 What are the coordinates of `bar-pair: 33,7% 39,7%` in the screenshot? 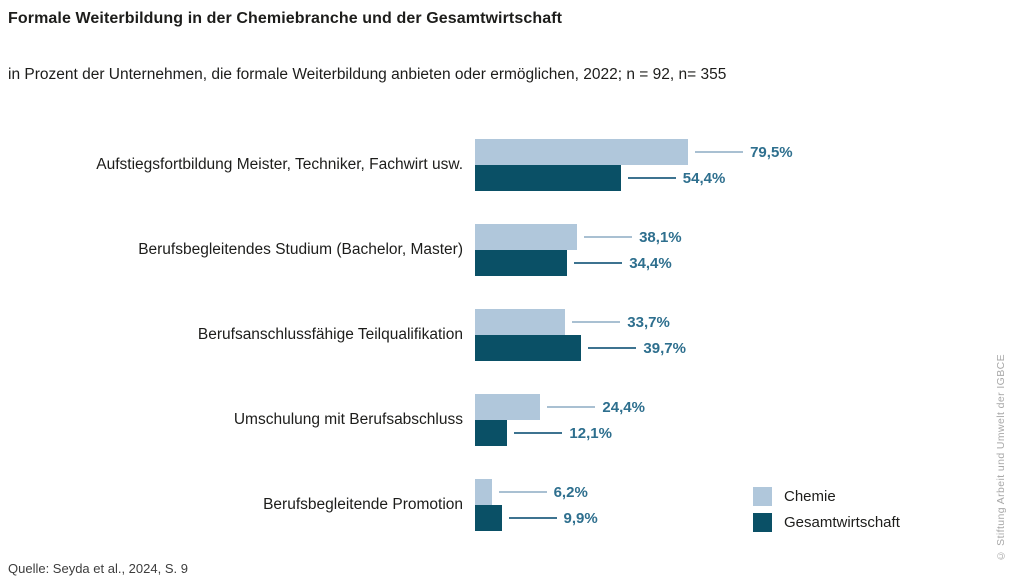 It's located at (580, 335).